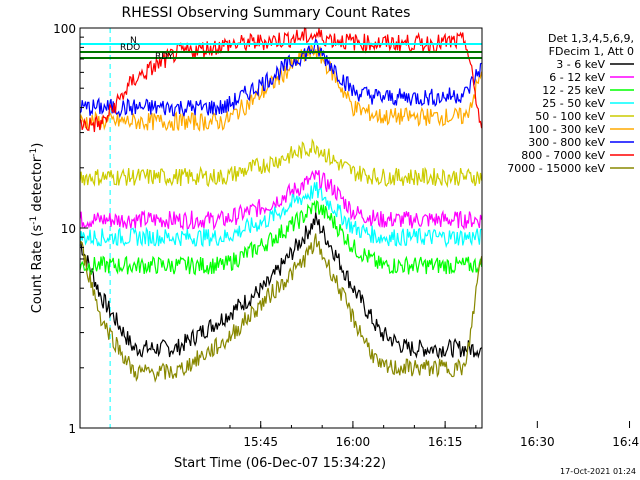 The height and width of the screenshot is (480, 640). Describe the element at coordinates (573, 90) in the screenshot. I see `legend-entry-label: 12 - 25 keV` at that location.